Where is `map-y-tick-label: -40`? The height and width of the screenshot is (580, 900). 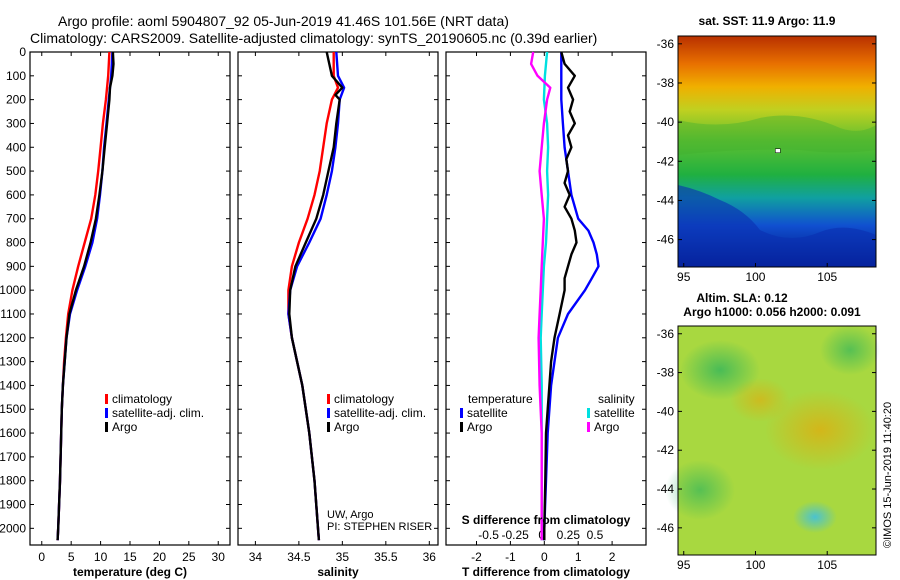
map-y-tick-label: -40 is located at coordinates (666, 411).